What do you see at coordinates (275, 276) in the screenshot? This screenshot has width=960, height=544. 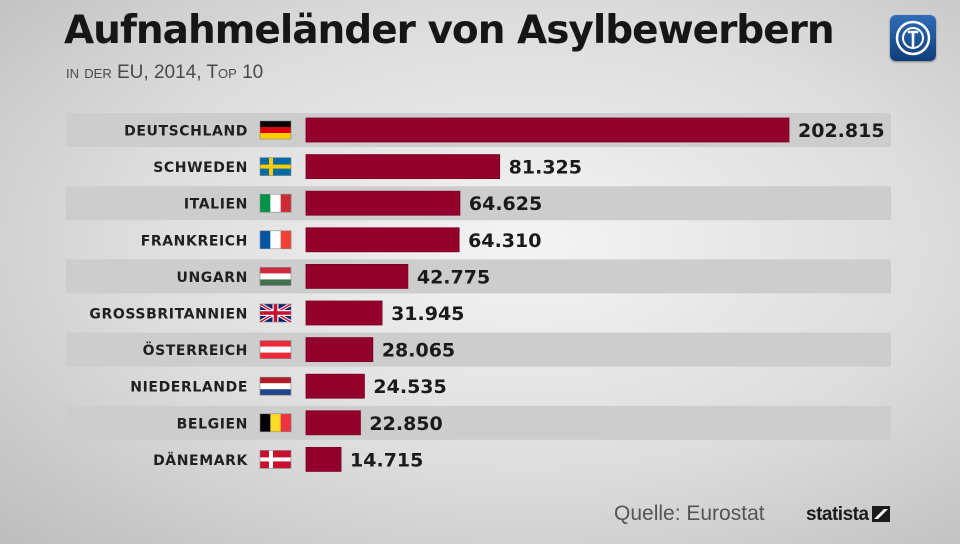 I see `flag-hungary` at bounding box center [275, 276].